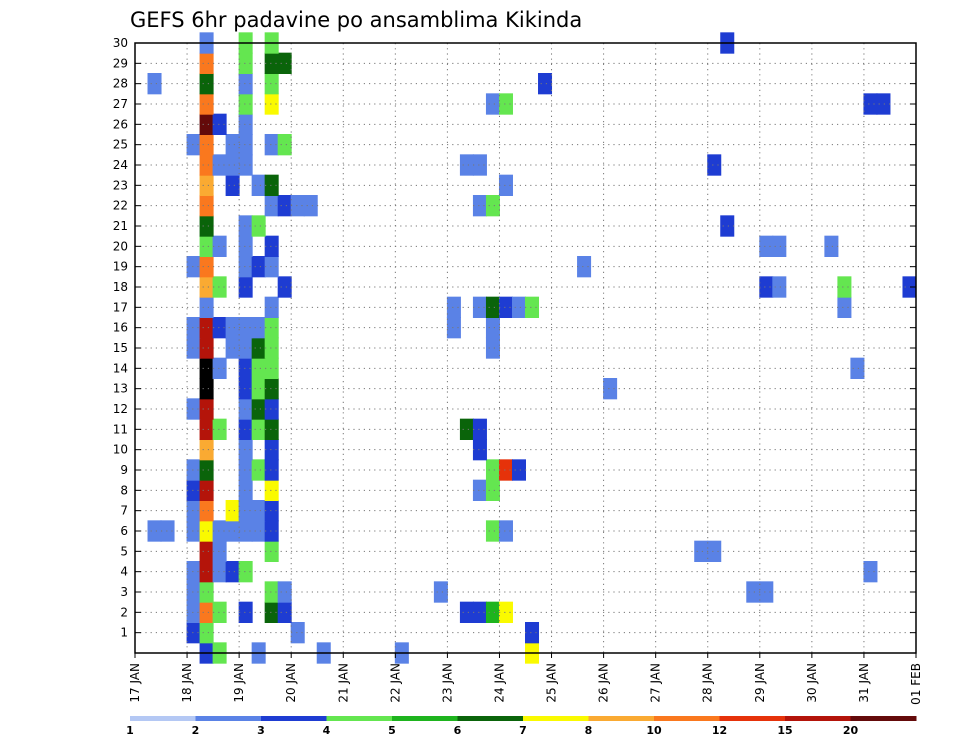  I want to click on y-tick-label: 13, so click(120, 389).